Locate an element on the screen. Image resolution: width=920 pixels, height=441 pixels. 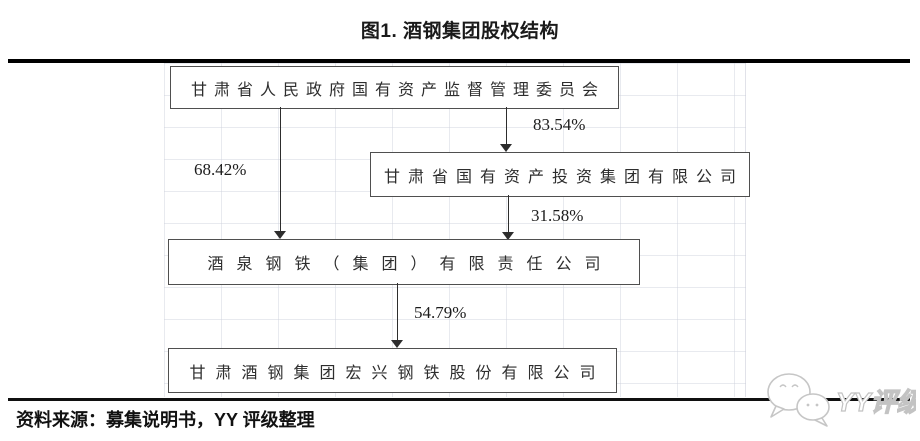
org-box-label: 甘肃省人民政府国有资产监督管理委员会 is located at coordinates (397, 89).